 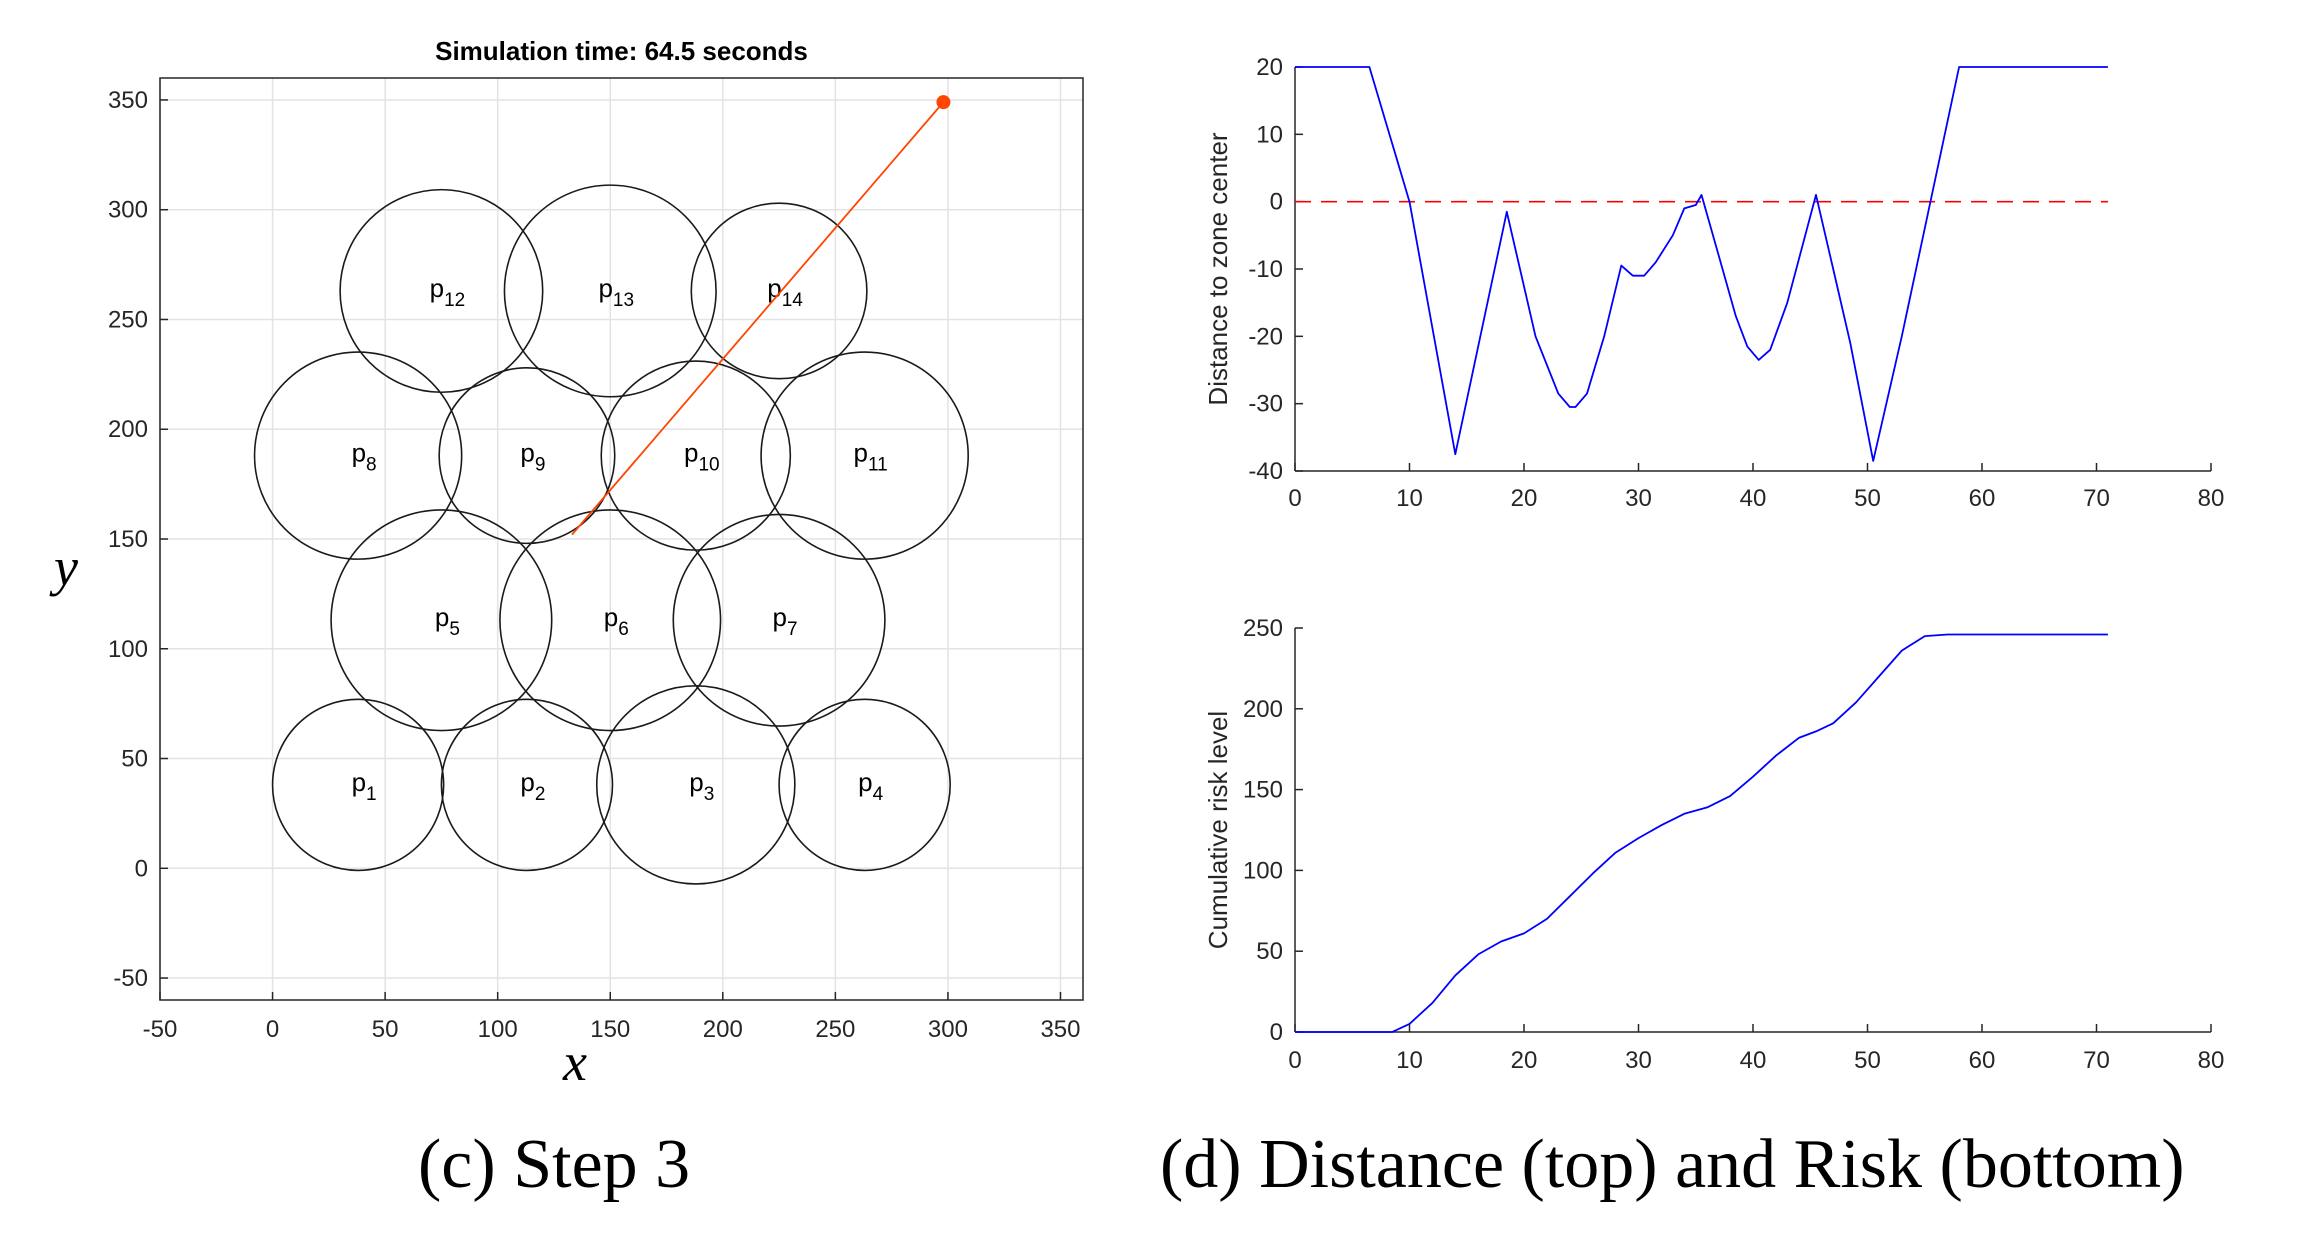 What do you see at coordinates (128, 210) in the screenshot?
I see `y-tick-label: 300` at bounding box center [128, 210].